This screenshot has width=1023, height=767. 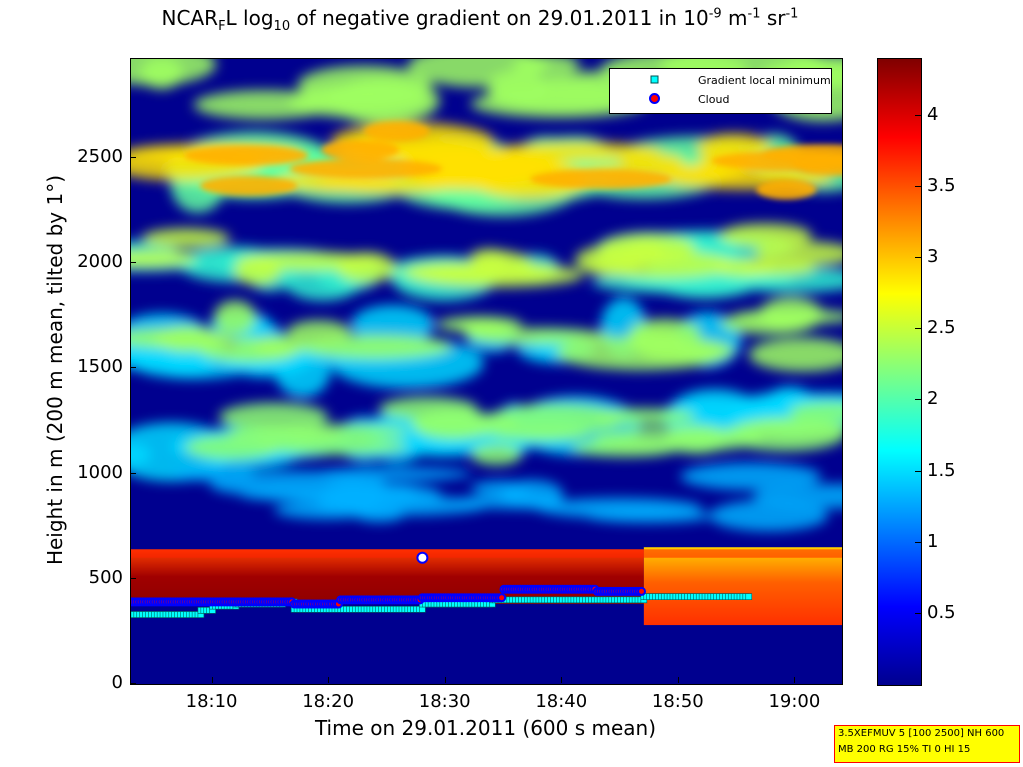 I want to click on square-marker-icon, so click(x=654, y=79).